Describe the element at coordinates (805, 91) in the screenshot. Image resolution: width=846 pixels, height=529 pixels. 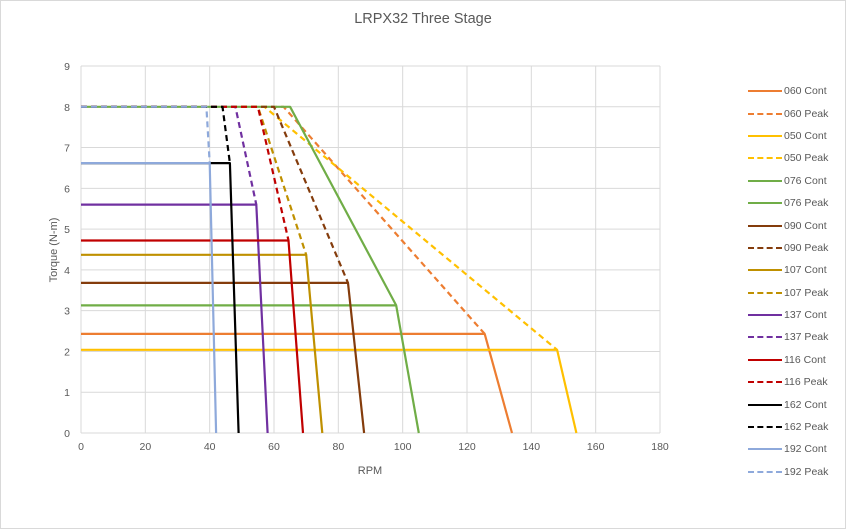
I see `legend-label: 060 Cont` at that location.